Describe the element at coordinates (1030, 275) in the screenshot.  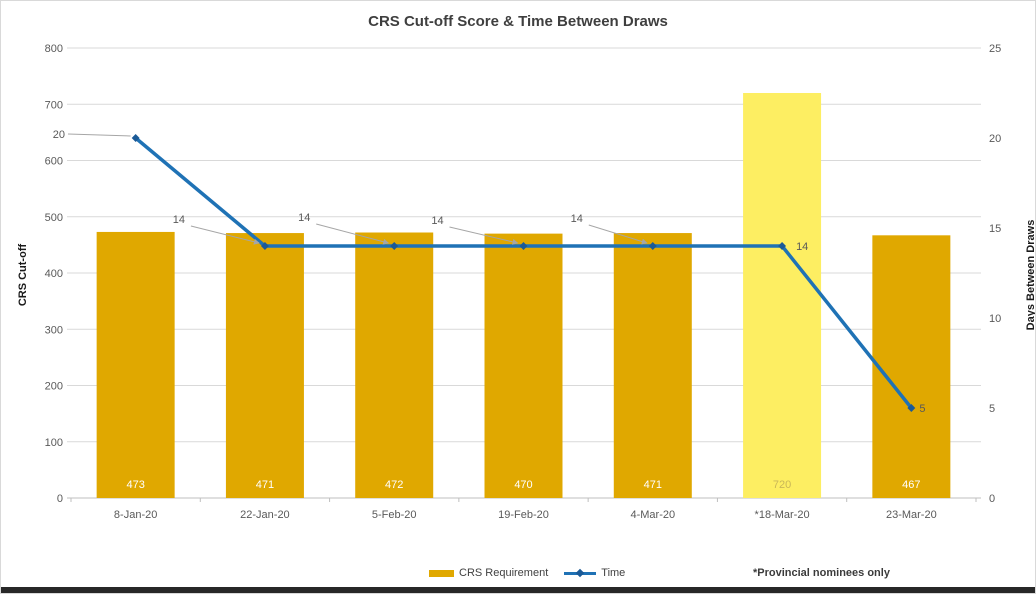
I see `right-axis-title: Days Between Draws` at that location.